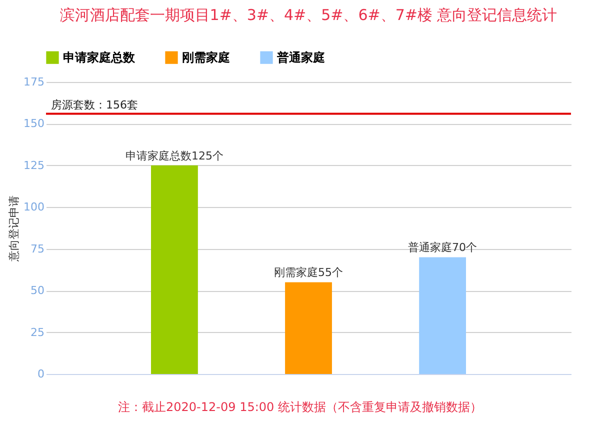 This screenshot has width=600, height=446. Describe the element at coordinates (308, 273) in the screenshot. I see `data-label: 刚需家庭55个` at that location.